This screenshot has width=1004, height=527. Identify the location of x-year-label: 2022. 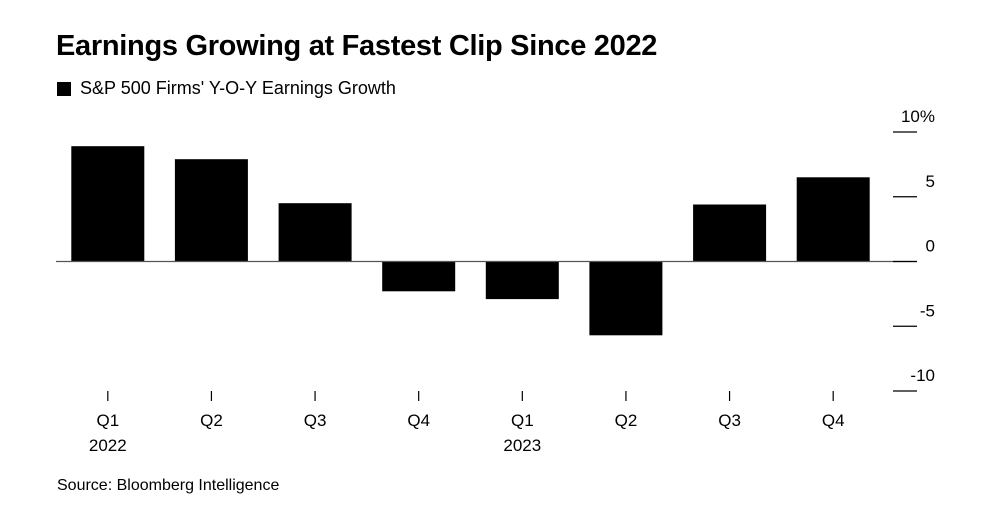
(108, 445).